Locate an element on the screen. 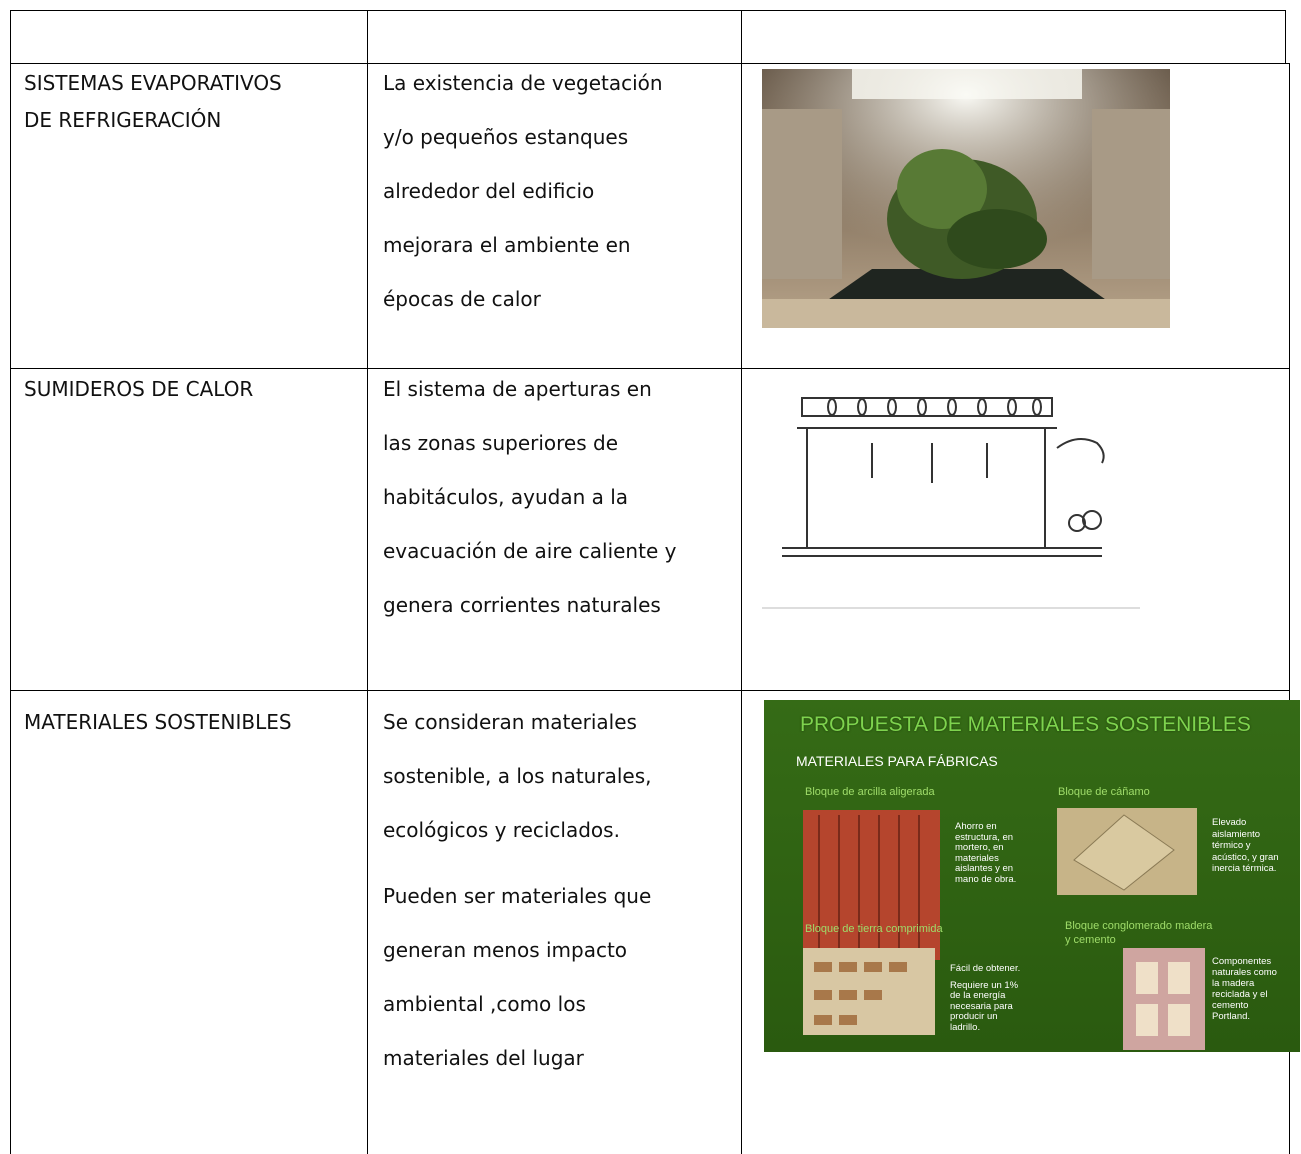  item-note: cemento is located at coordinates (1230, 1005).